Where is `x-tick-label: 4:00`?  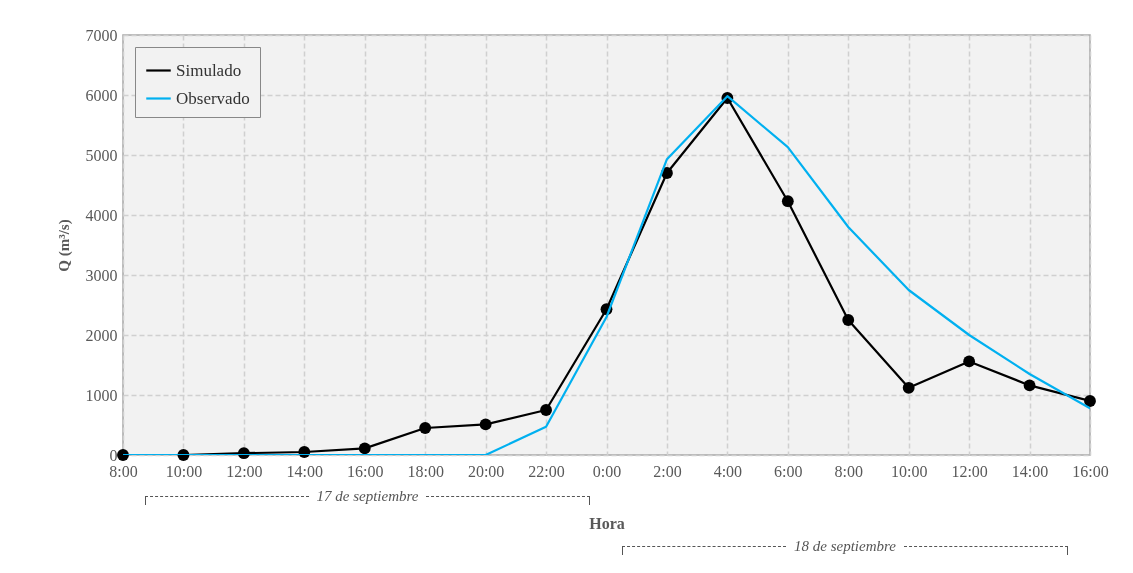
x-tick-label: 4:00 is located at coordinates (728, 471).